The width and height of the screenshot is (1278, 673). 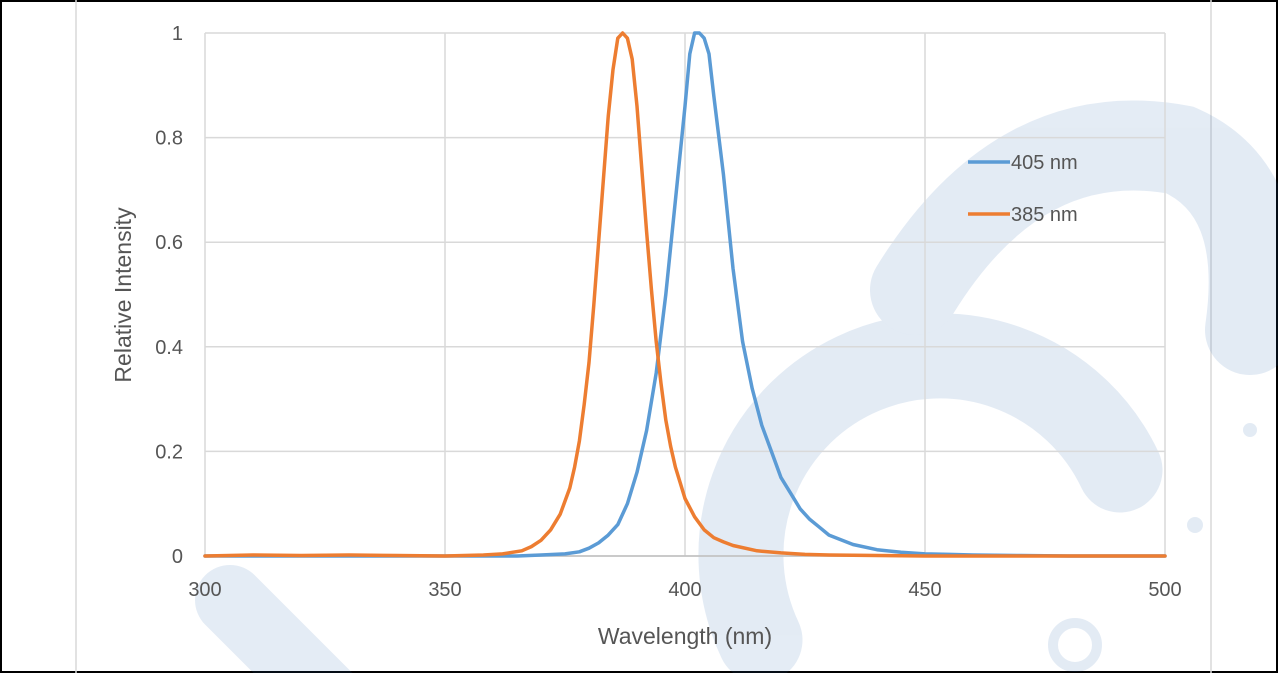 What do you see at coordinates (123, 295) in the screenshot?
I see `y-axis-title: Relative Intensity` at bounding box center [123, 295].